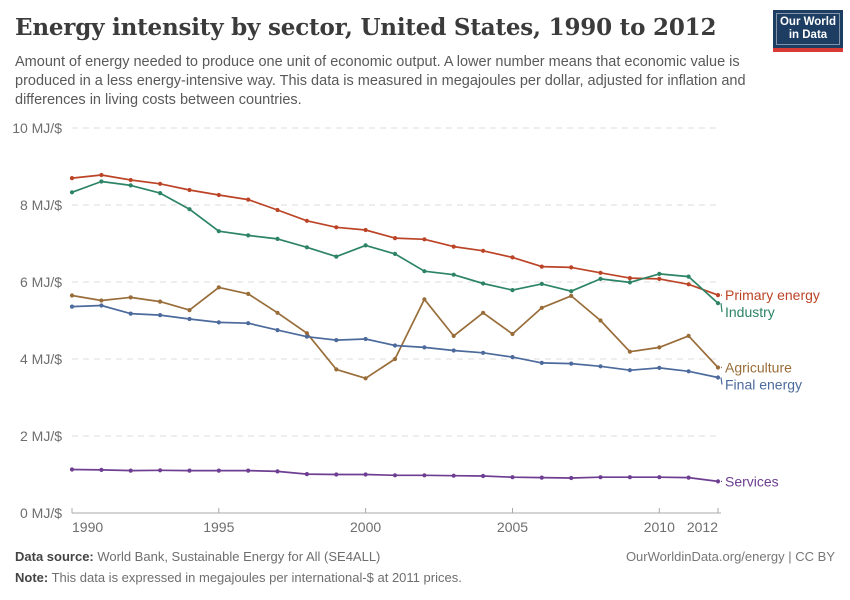 The height and width of the screenshot is (600, 850). I want to click on owid-logo: Our World in Data, so click(808, 31).